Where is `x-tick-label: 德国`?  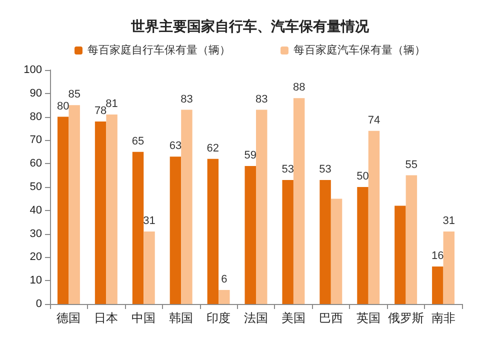
x-tick-label: 德国 is located at coordinates (68, 318).